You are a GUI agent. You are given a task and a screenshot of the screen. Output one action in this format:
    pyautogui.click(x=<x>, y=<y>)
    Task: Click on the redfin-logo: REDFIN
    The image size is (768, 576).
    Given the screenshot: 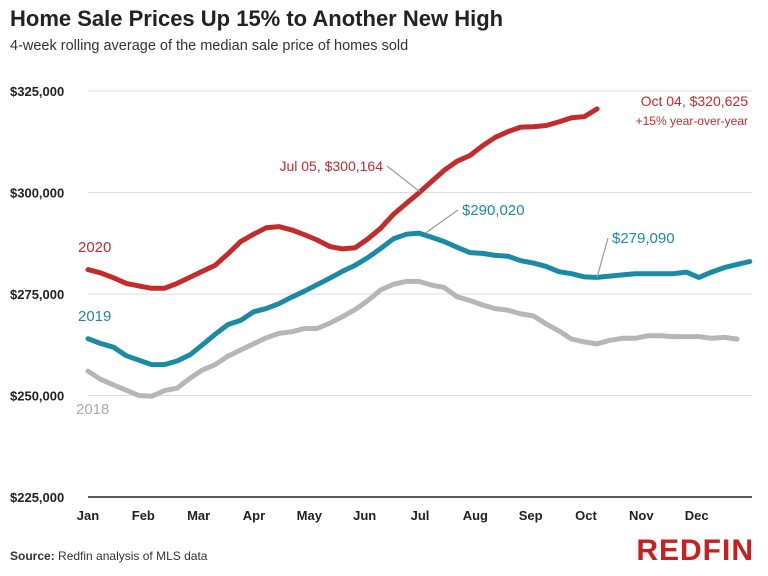 What is the action you would take?
    pyautogui.click(x=695, y=550)
    